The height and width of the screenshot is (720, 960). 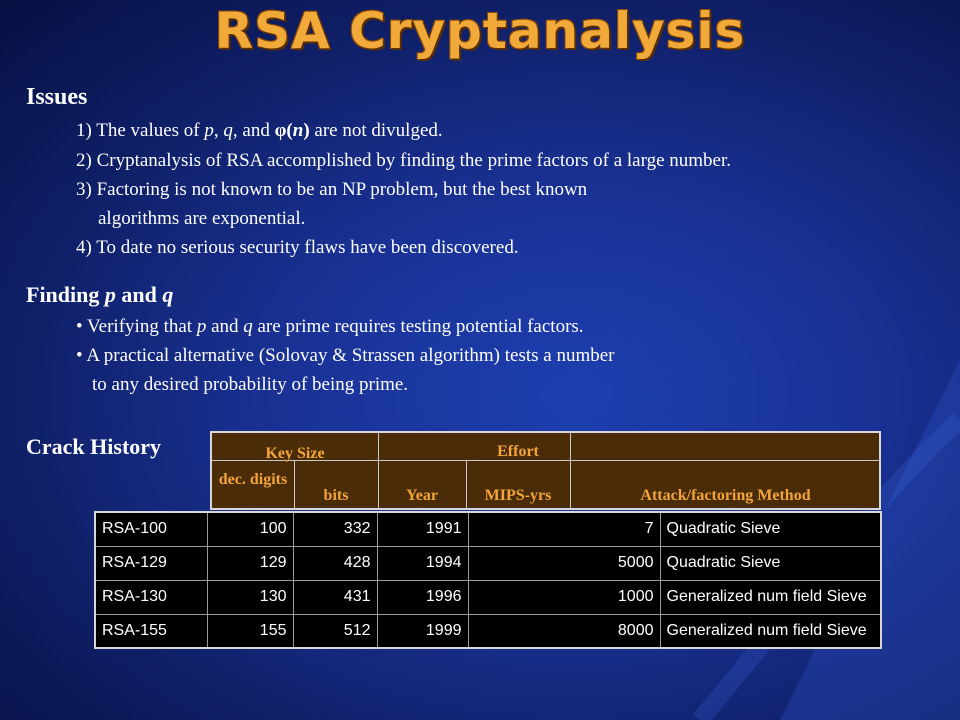 I want to click on header-effort: Effort, so click(x=518, y=451).